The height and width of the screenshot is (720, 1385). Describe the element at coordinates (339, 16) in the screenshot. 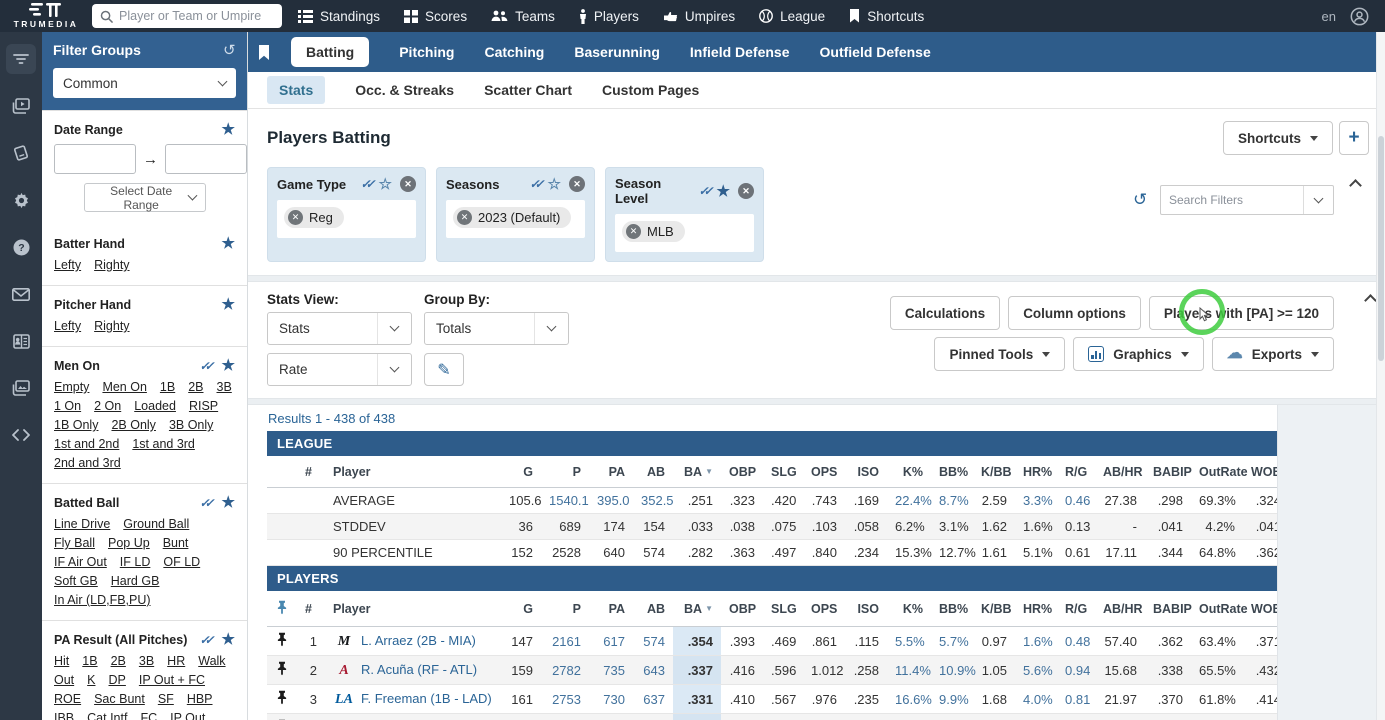

I see `nav-item-standings: Standings` at that location.